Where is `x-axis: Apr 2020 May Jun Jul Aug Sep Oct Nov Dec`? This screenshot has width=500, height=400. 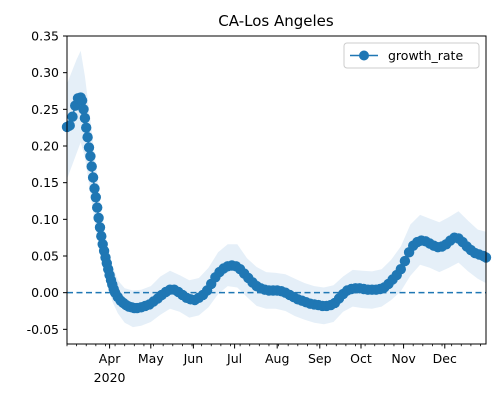
x-axis: Apr 2020 May Jun Jul Aug Sep Oct Nov Dec is located at coordinates (273, 364).